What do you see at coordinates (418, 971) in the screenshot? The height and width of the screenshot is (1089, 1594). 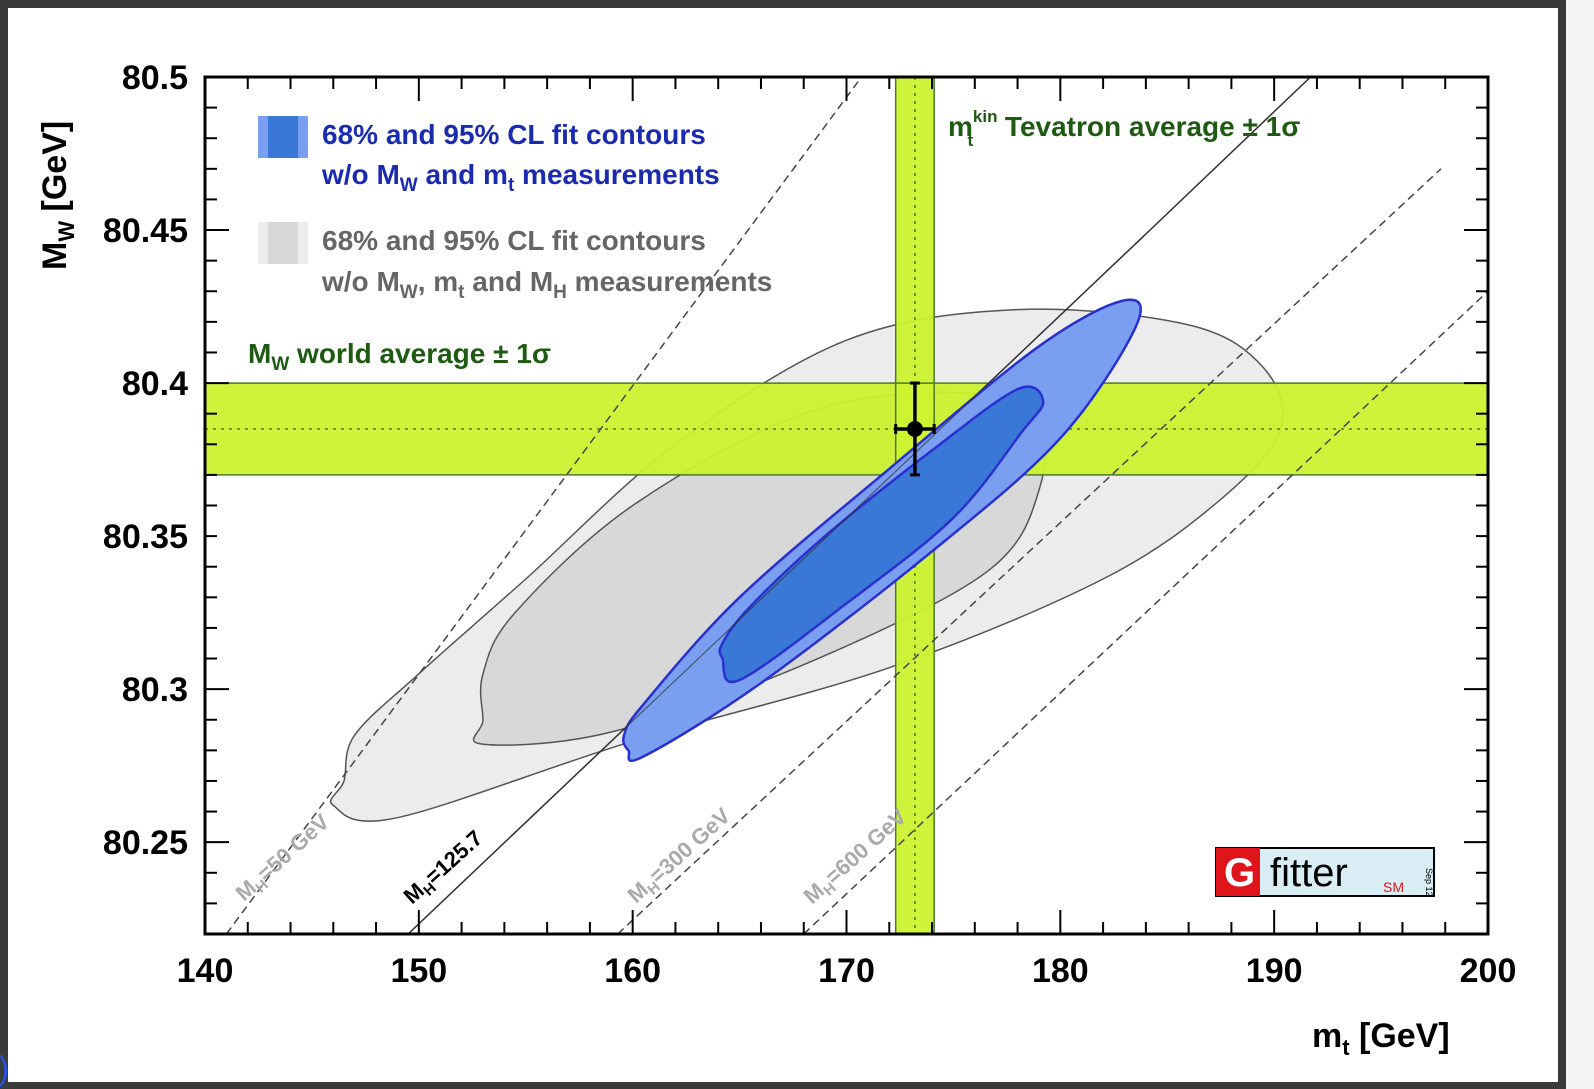 I see `x-tick-label: 150` at bounding box center [418, 971].